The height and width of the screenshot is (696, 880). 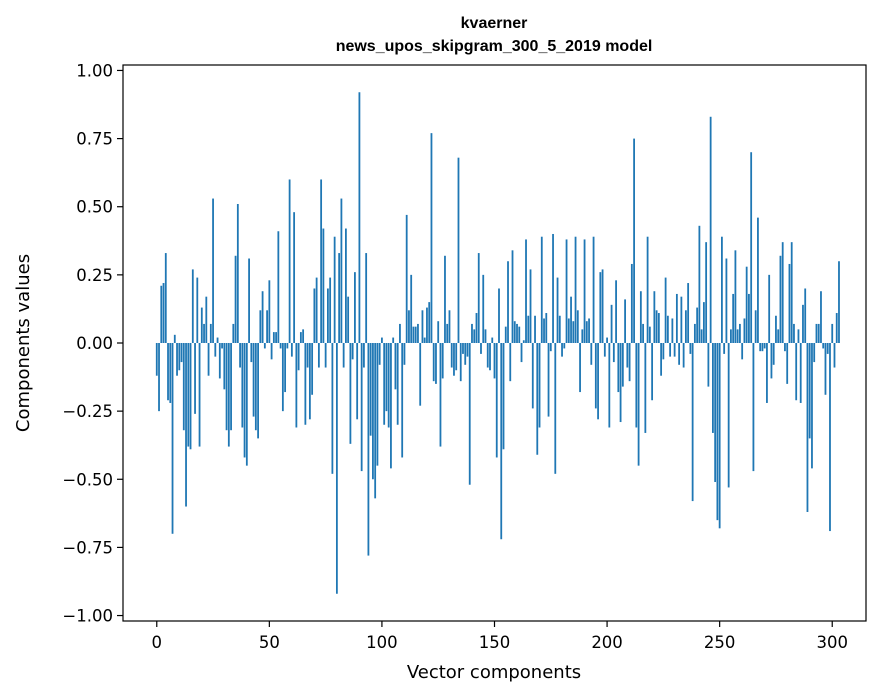 I want to click on y-tick-label: −0.75, so click(x=87, y=547).